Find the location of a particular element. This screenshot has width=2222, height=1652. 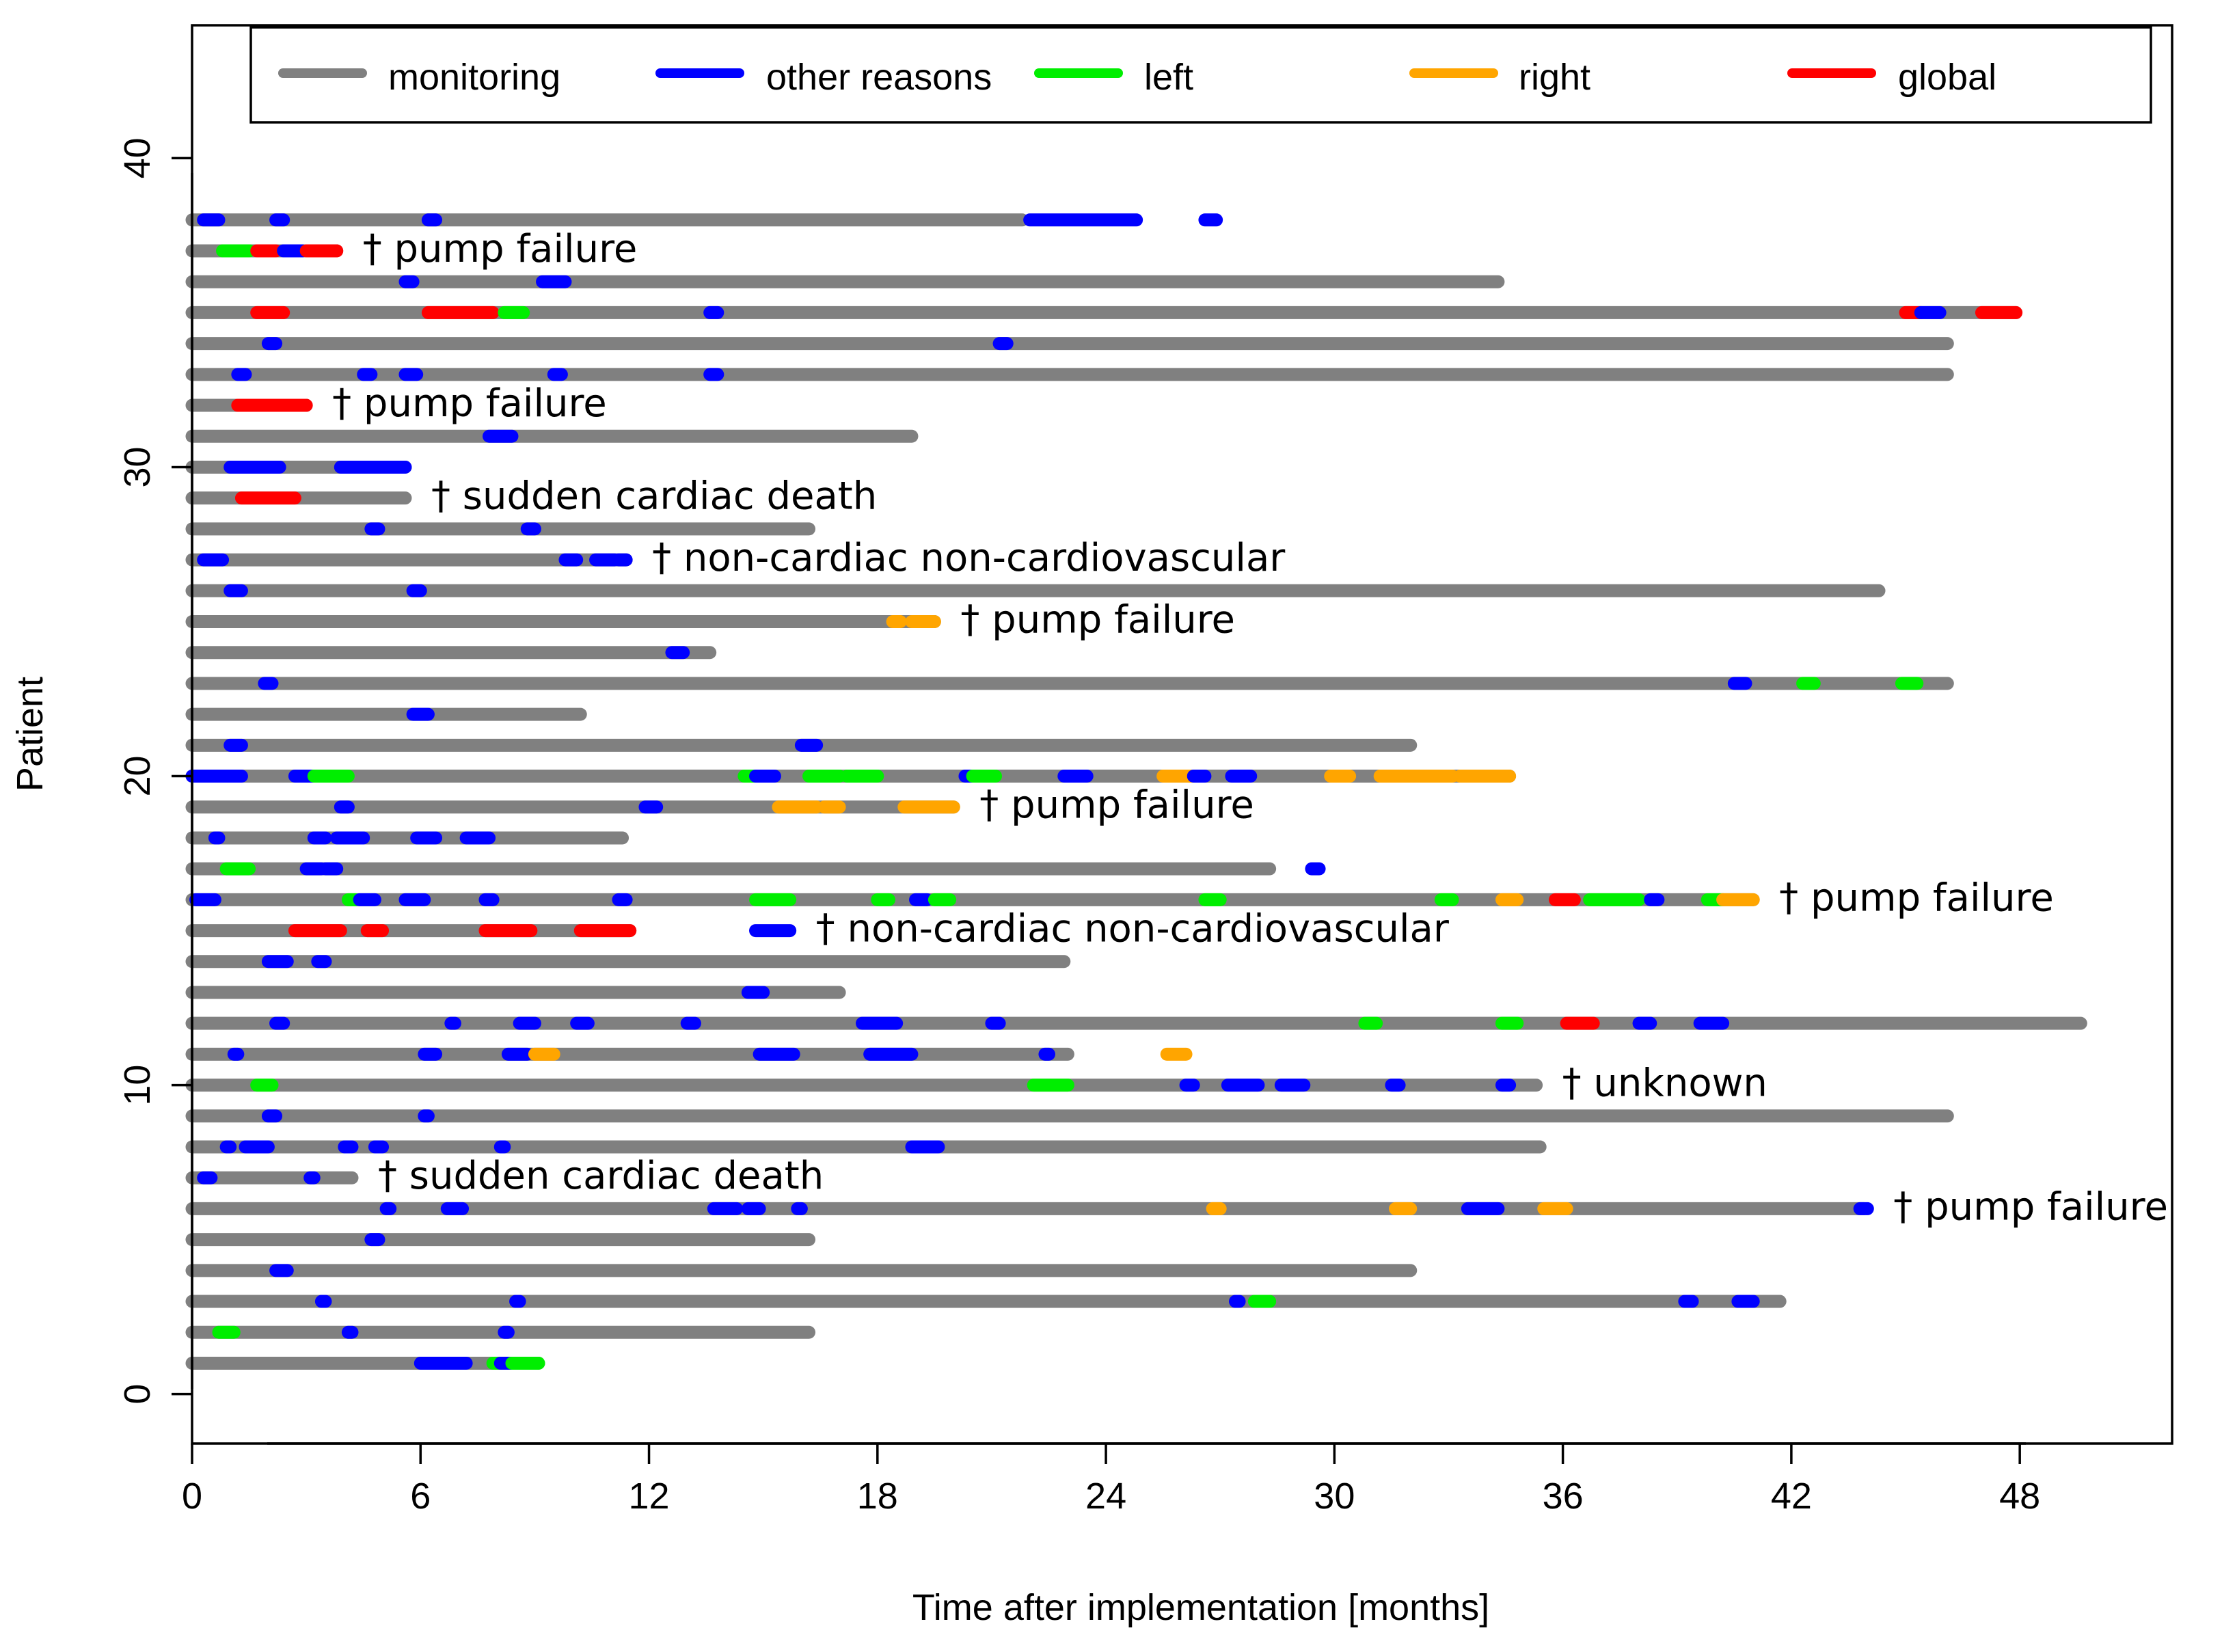

x-tick-label: 6 is located at coordinates (420, 1496).